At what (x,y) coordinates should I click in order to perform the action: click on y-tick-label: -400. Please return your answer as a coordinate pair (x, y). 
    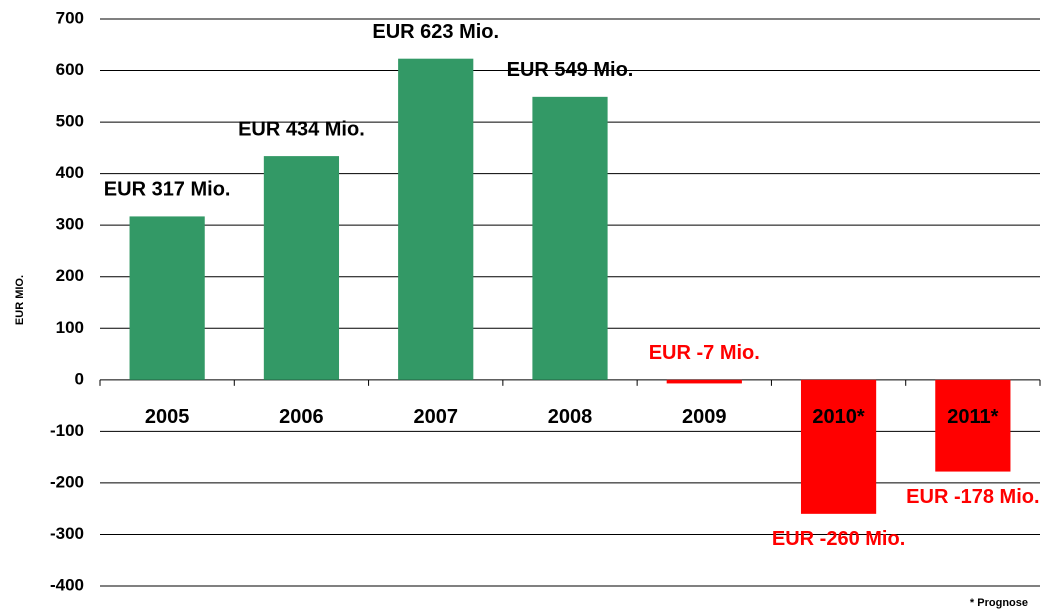
    Looking at the image, I should click on (67, 584).